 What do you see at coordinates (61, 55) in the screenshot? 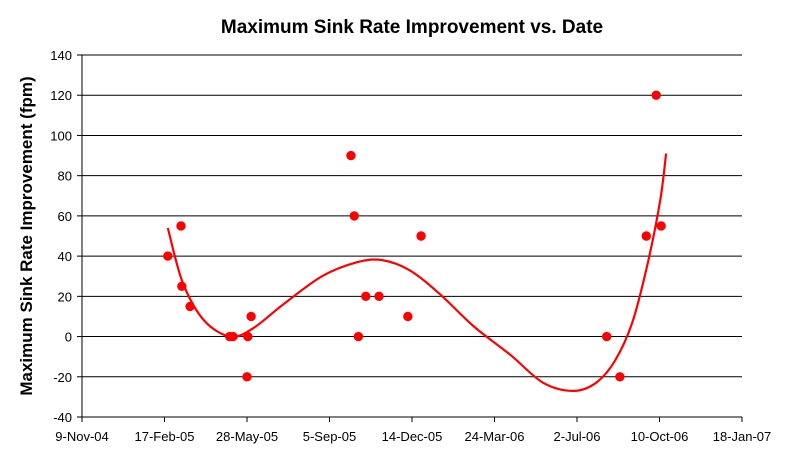
I see `y-tick-label: 140` at bounding box center [61, 55].